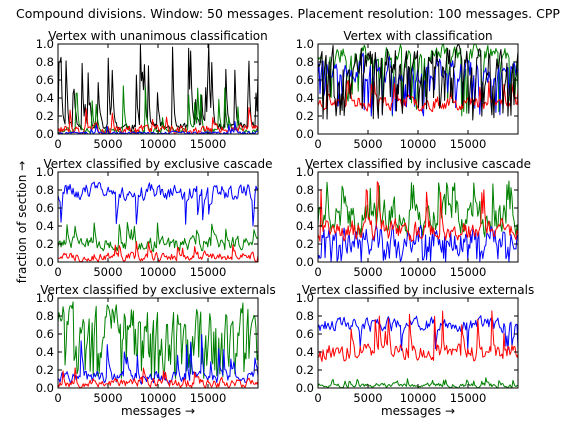  What do you see at coordinates (418, 290) in the screenshot?
I see `subplot-title: Vertex classified by inclusive externals` at bounding box center [418, 290].